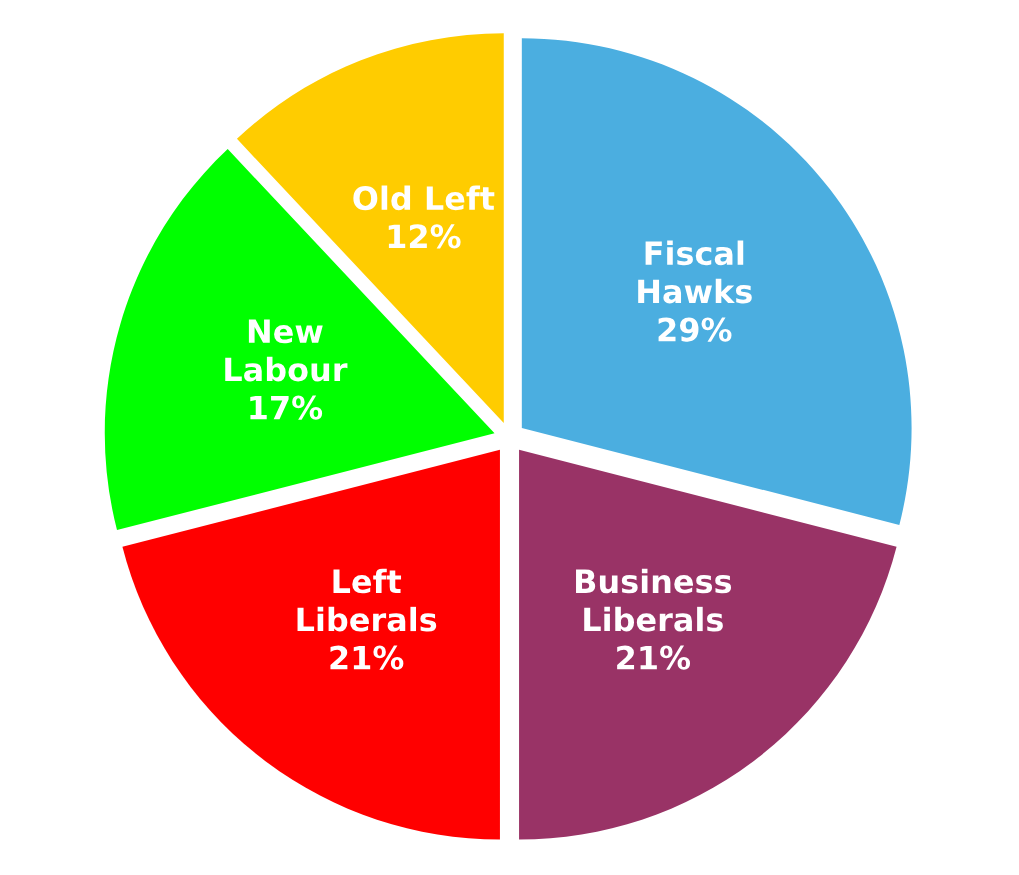 The image size is (1019, 875). I want to click on slice-label: New Labour, so click(286, 350).